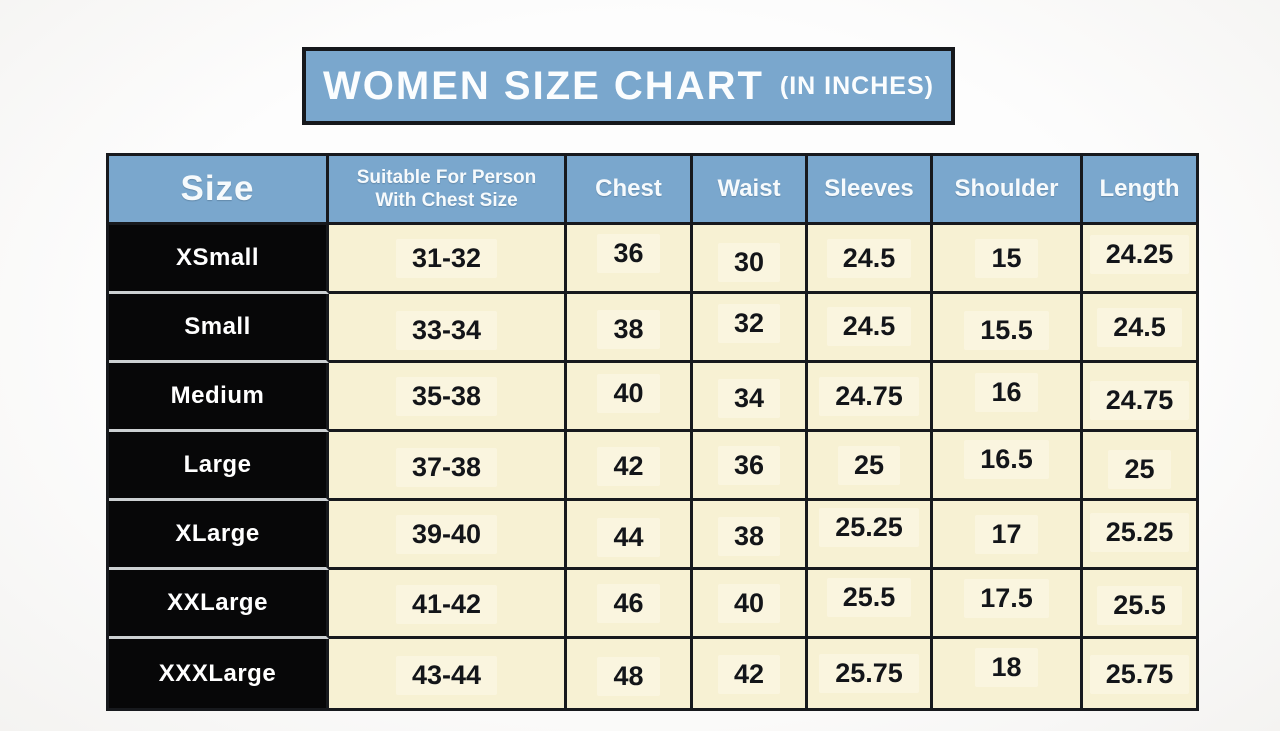 This screenshot has width=1280, height=731. I want to click on cell-value: 15.5, so click(1006, 330).